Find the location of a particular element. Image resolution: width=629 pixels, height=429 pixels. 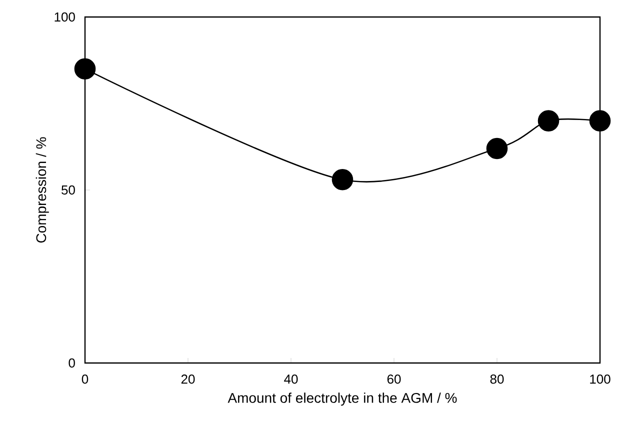

x-tick-label: 60 is located at coordinates (394, 379).